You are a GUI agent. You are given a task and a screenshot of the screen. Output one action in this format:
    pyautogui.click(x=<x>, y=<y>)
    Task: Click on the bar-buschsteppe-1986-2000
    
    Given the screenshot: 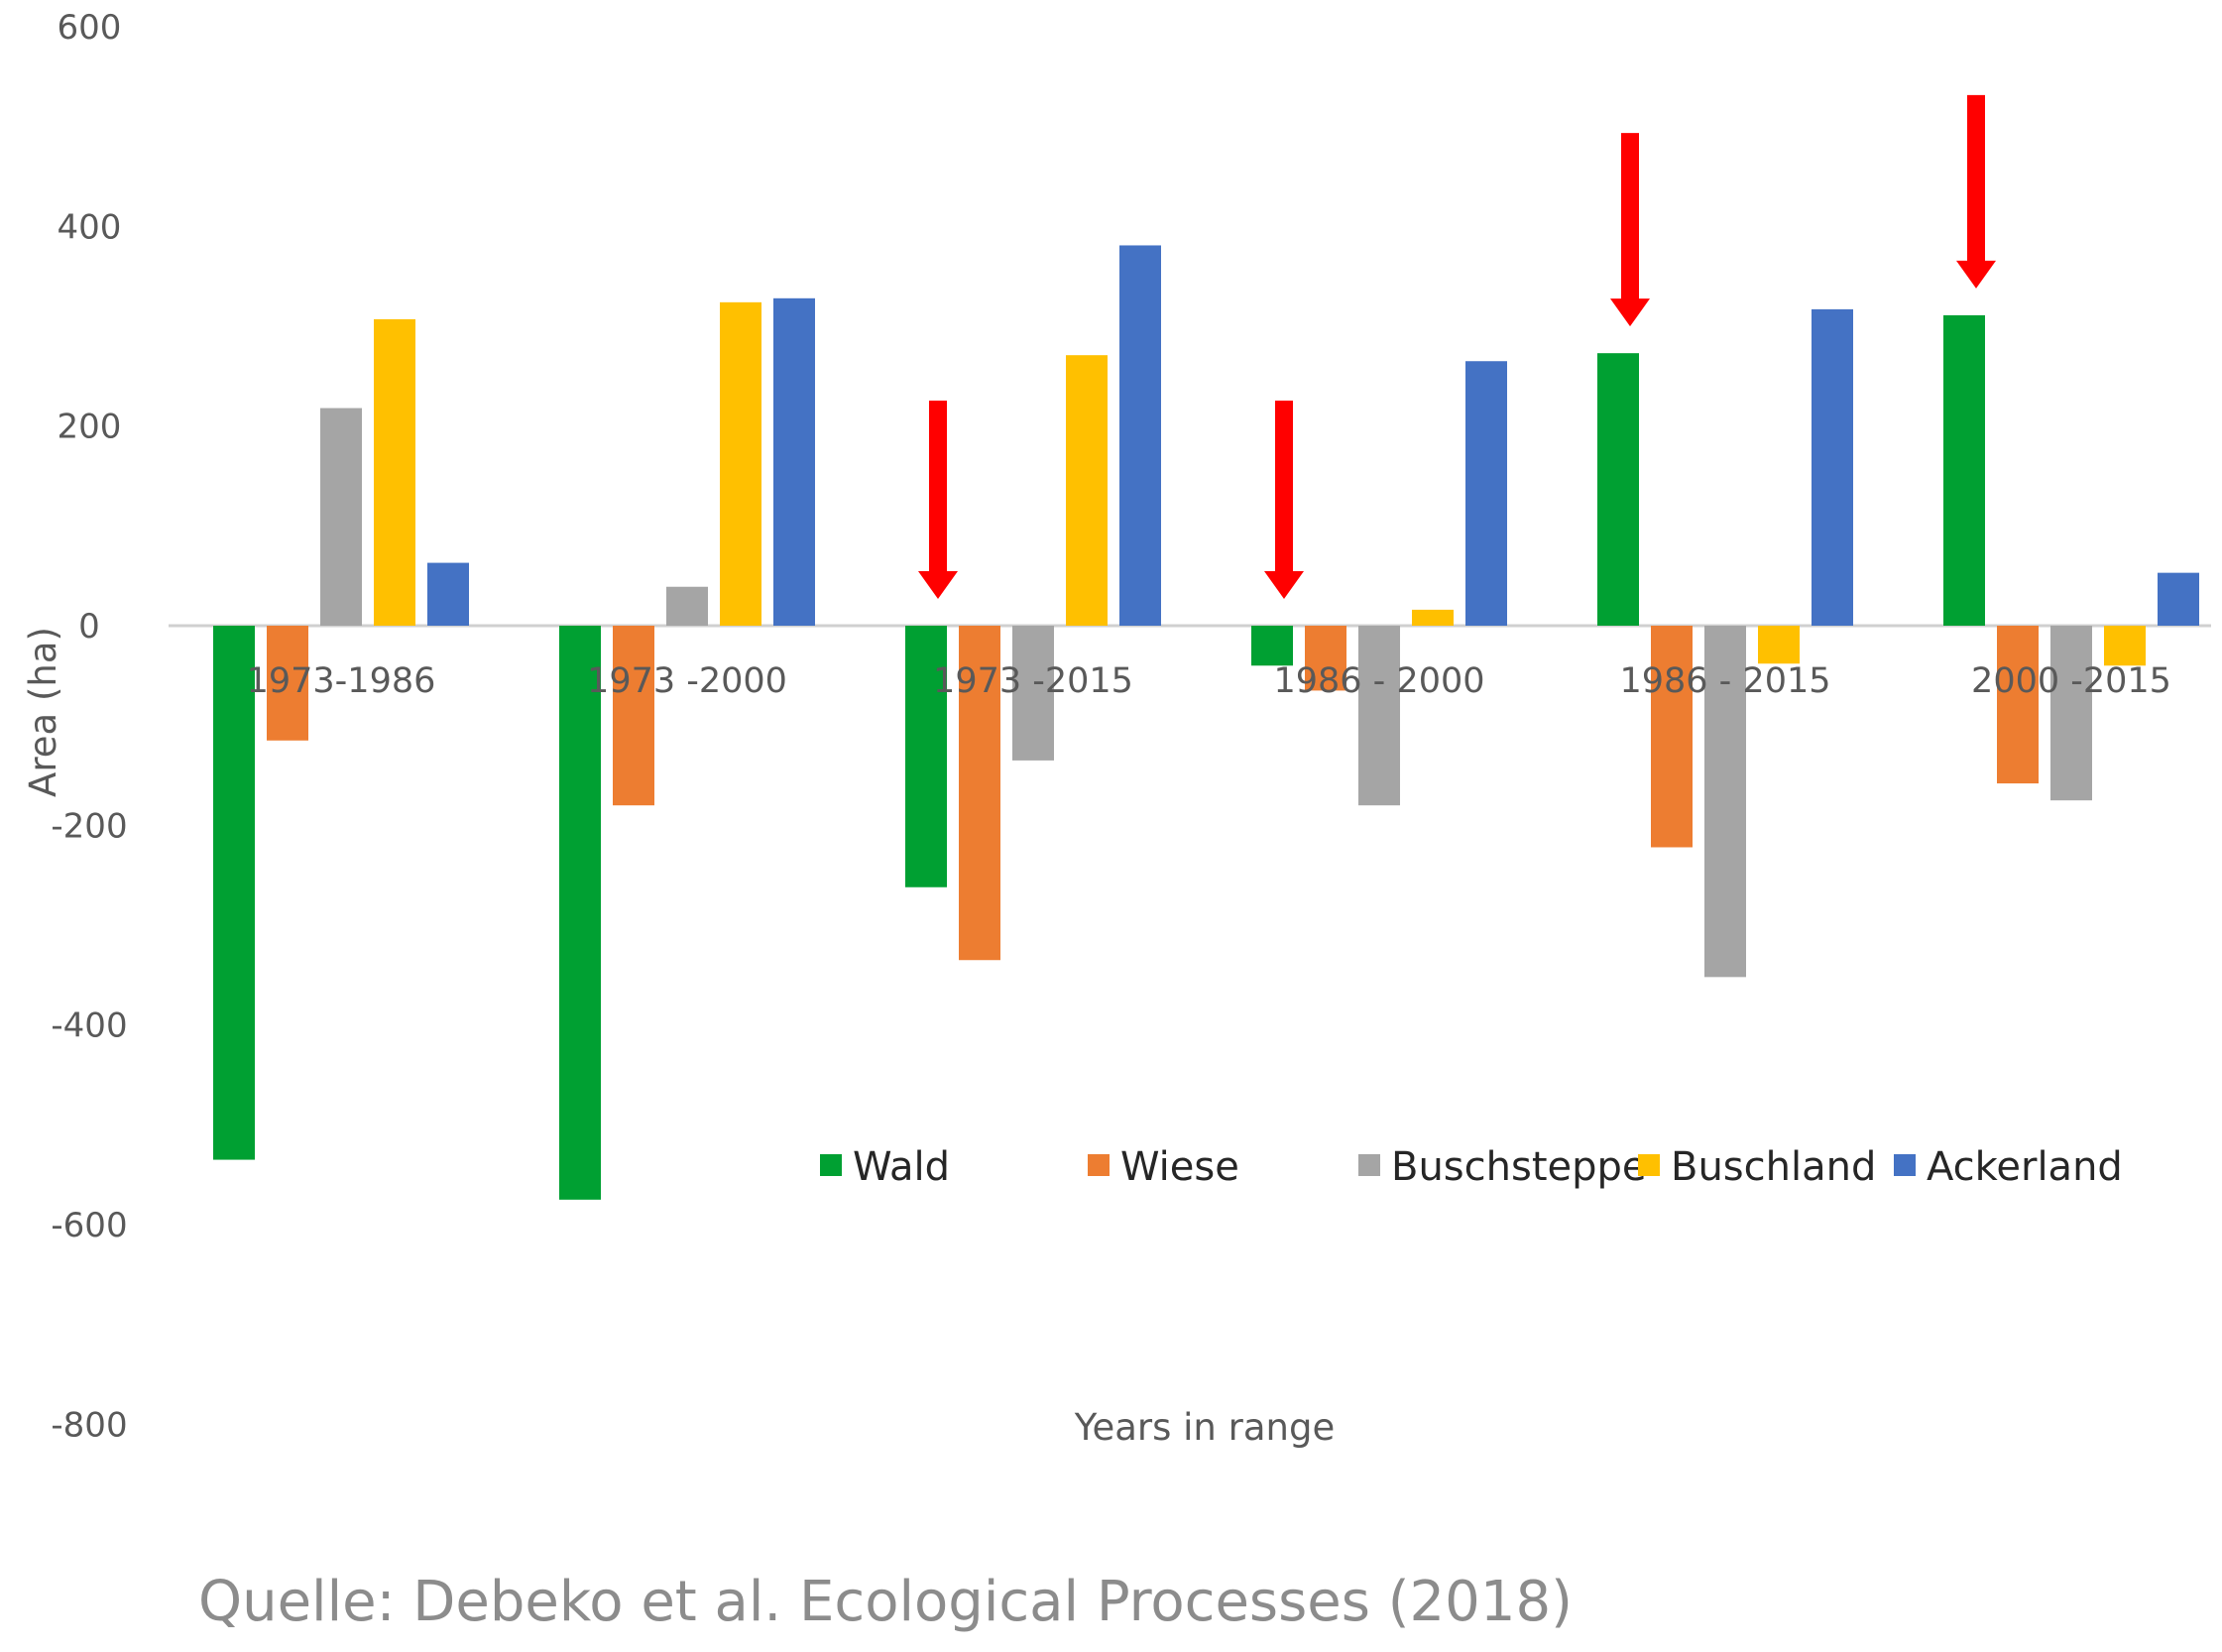 What is the action you would take?
    pyautogui.click(x=1379, y=716)
    